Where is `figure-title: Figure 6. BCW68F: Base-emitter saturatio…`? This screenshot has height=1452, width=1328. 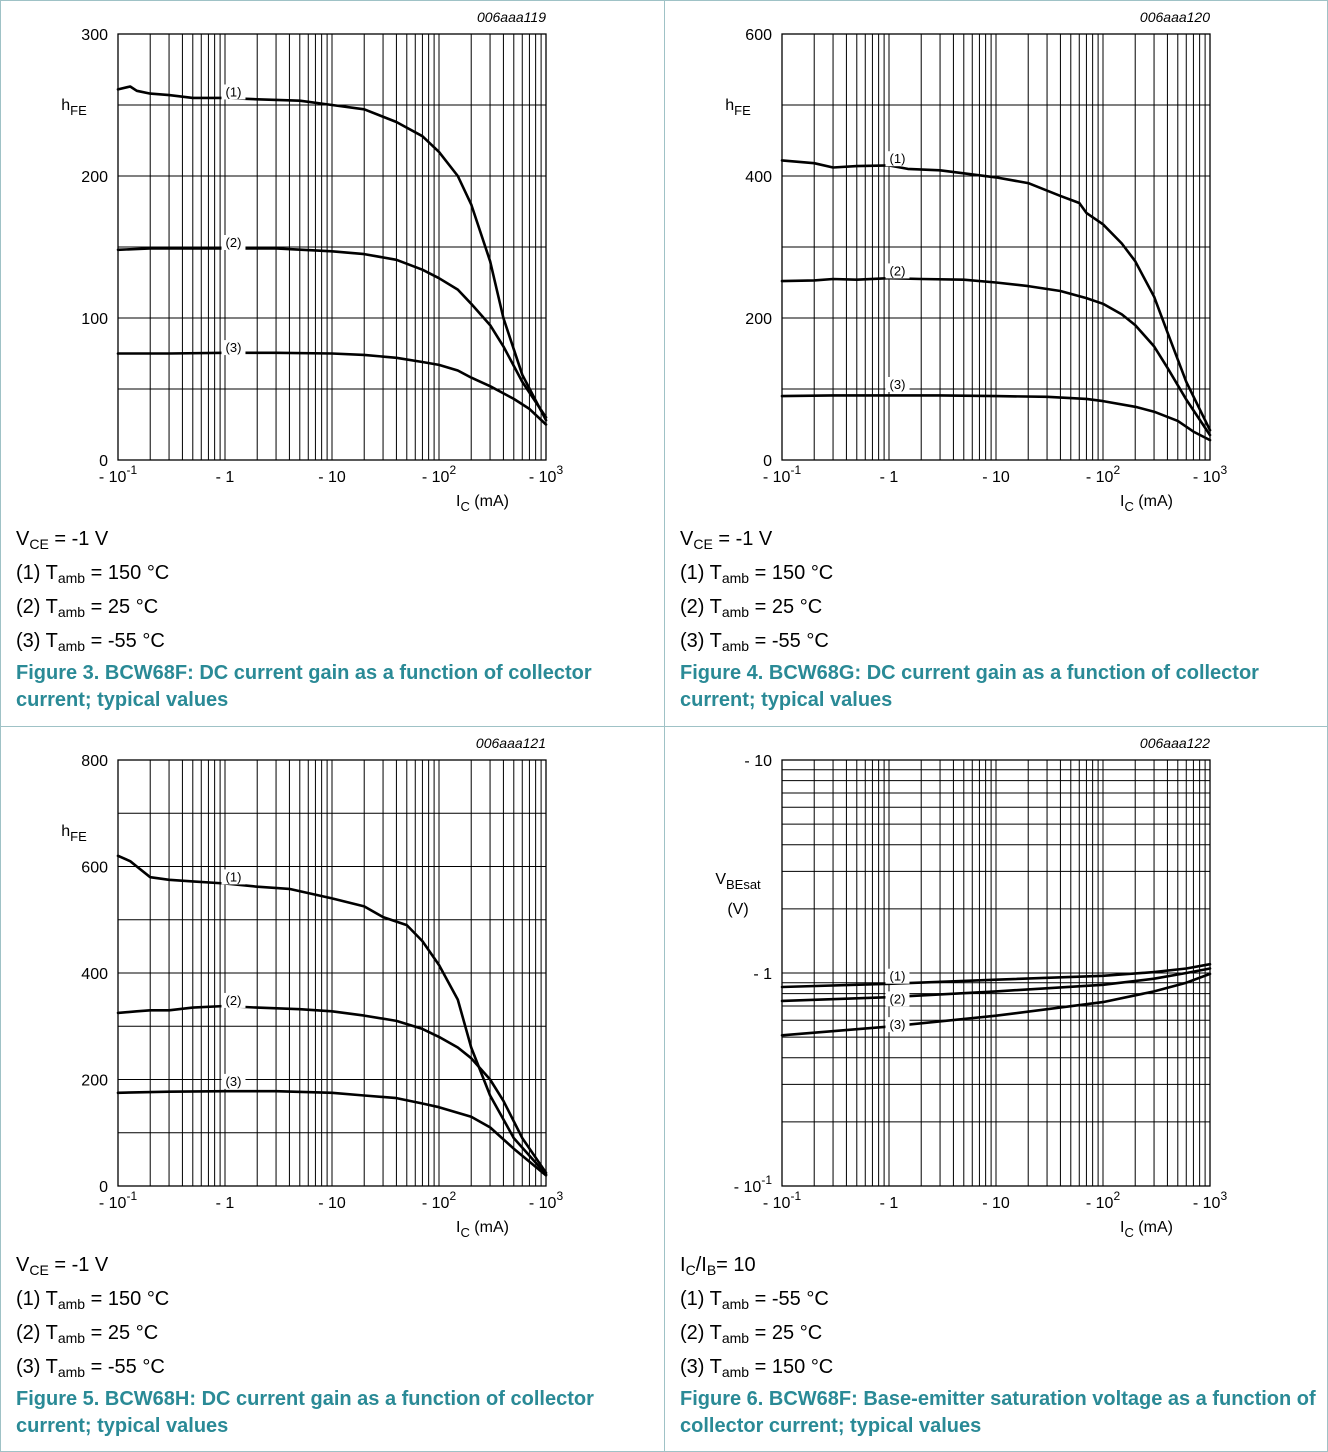
figure-title: Figure 6. BCW68F: Base-emitter saturatio… is located at coordinates (998, 1412).